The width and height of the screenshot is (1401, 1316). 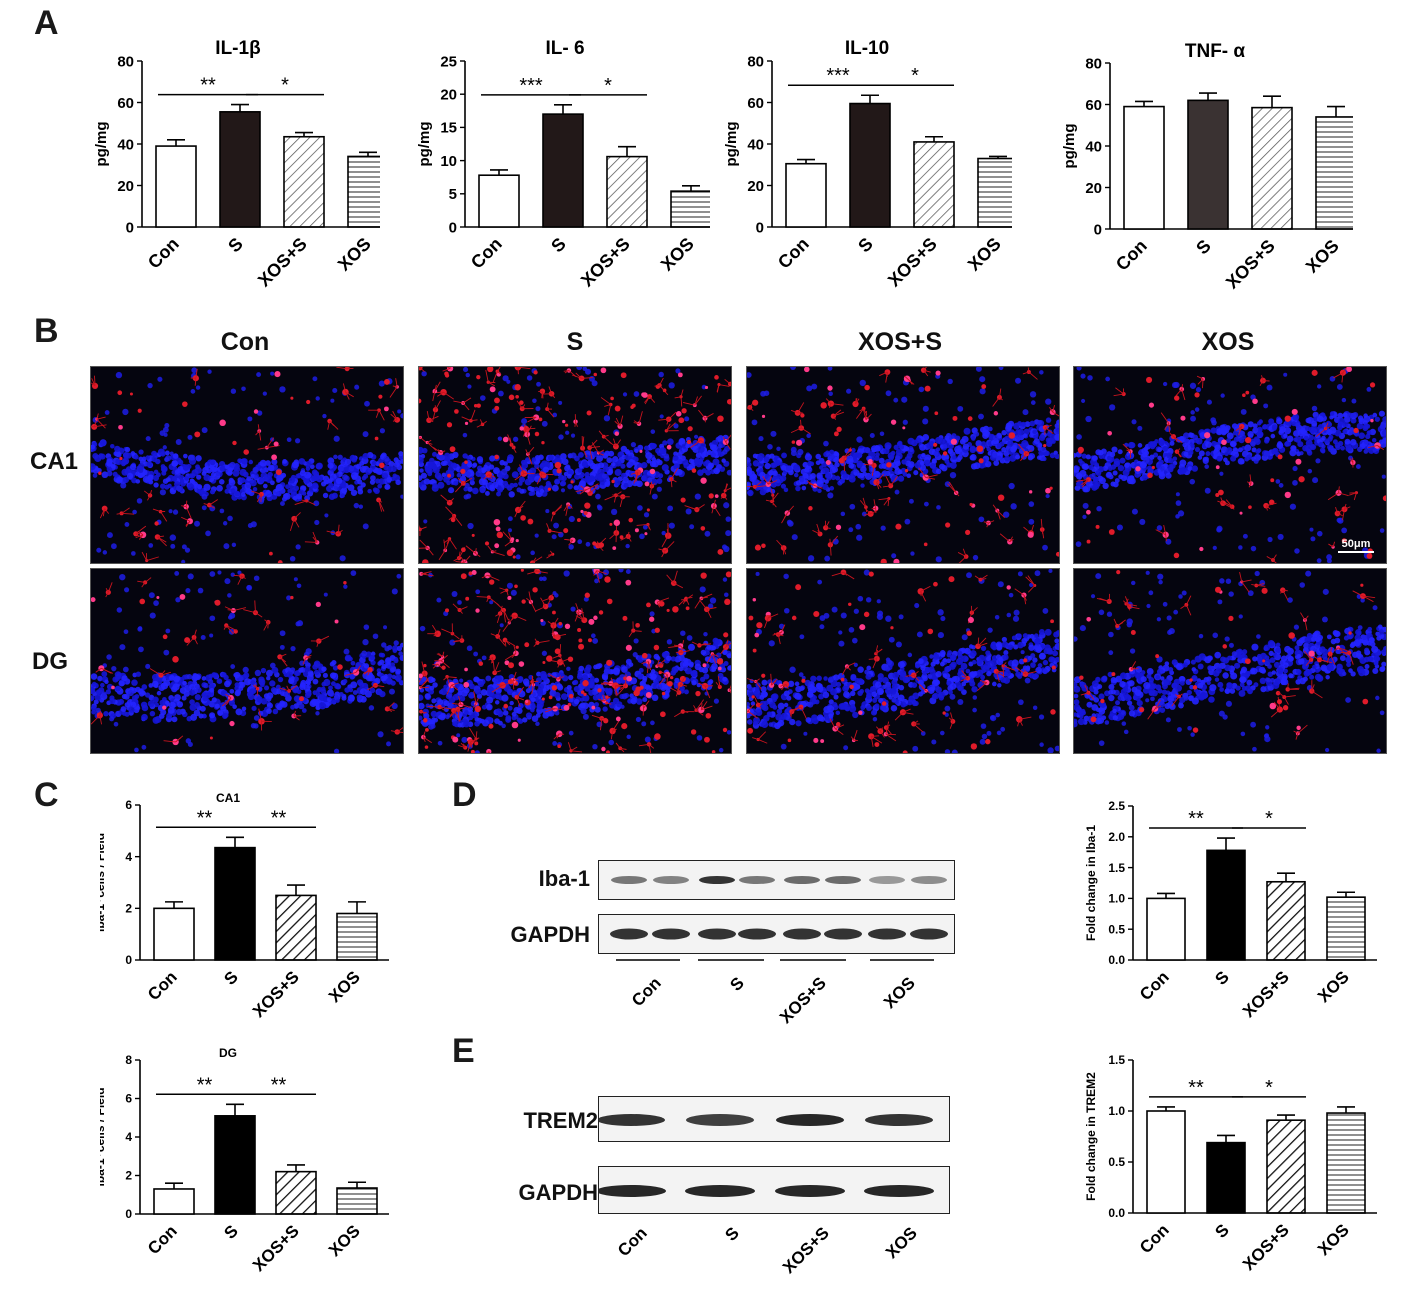 What do you see at coordinates (1228, 342) in the screenshot?
I see `micro-col-title-xos: XOS` at bounding box center [1228, 342].